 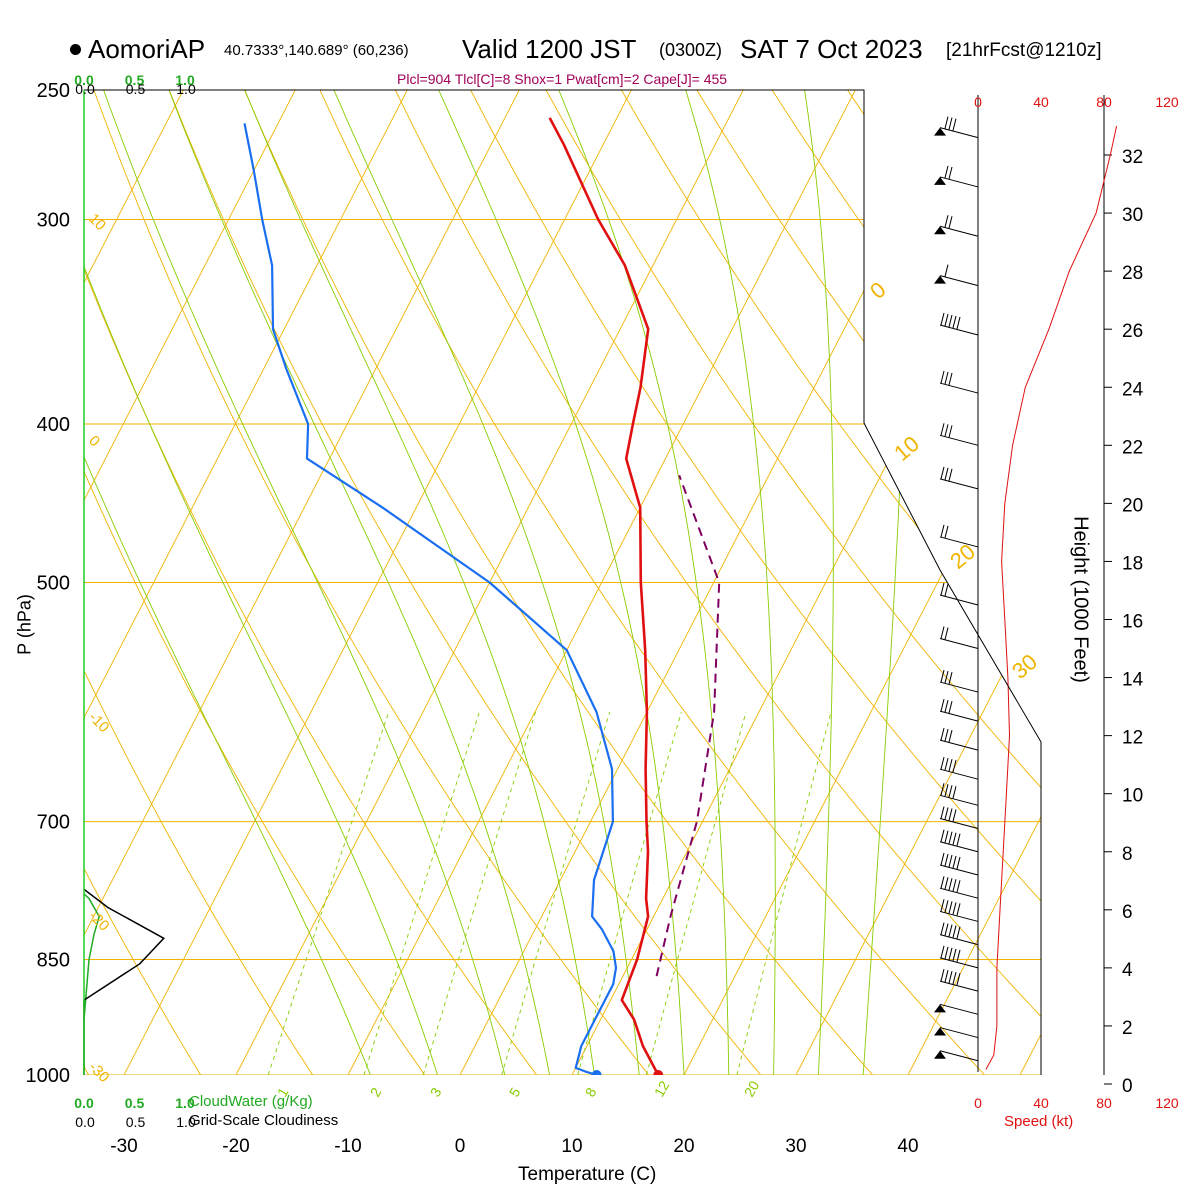 What do you see at coordinates (877, 290) in the screenshot?
I see `theta-label: 0` at bounding box center [877, 290].